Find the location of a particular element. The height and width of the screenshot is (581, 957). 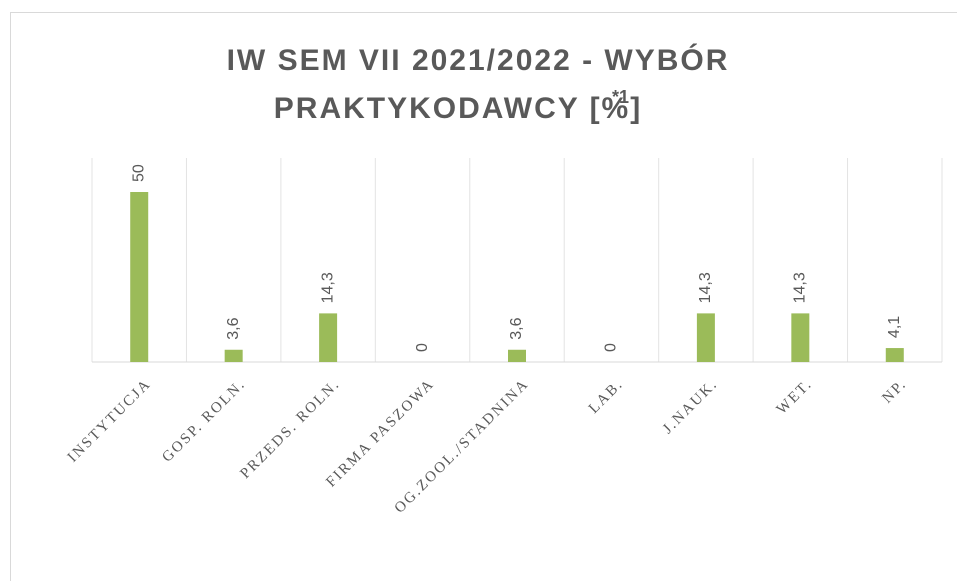

chart-title: IW SEM VII 2021/2022 - WYBÓR is located at coordinates (478, 60).